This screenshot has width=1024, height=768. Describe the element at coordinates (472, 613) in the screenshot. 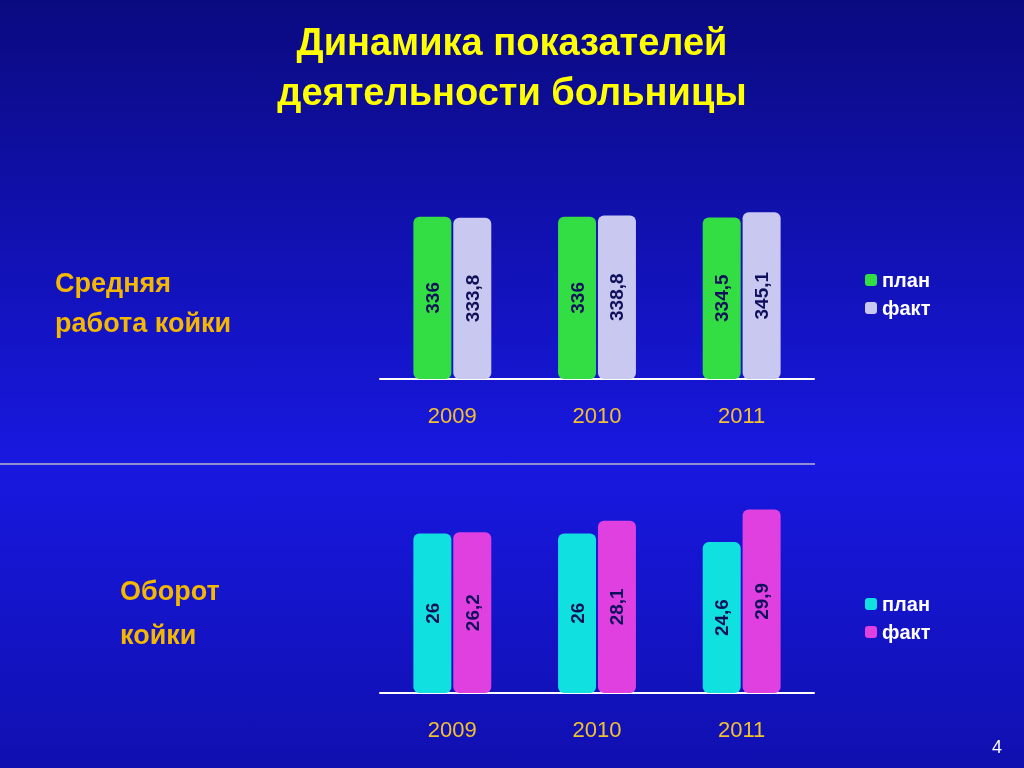

I see `data-label: 26,2` at that location.